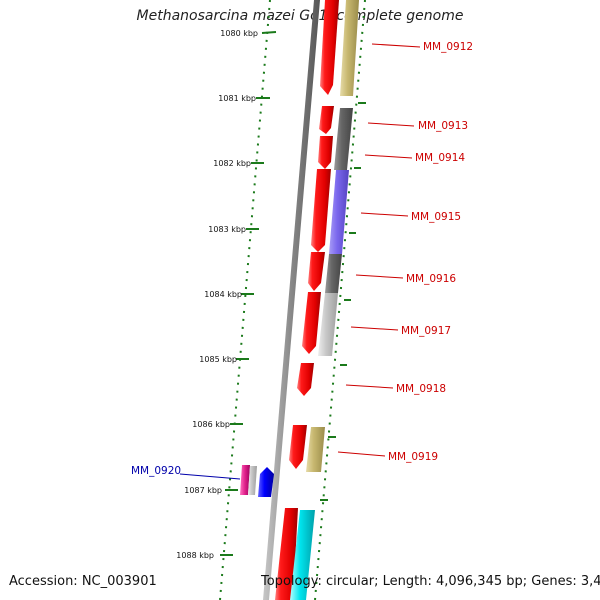  I want to click on accession-text: Accession: NC_003901, so click(83, 581).